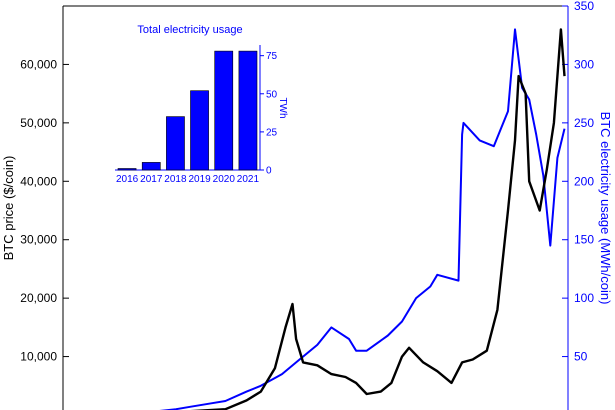 This screenshot has width=615, height=410. Describe the element at coordinates (584, 181) in the screenshot. I see `right-tick-label: 200` at that location.